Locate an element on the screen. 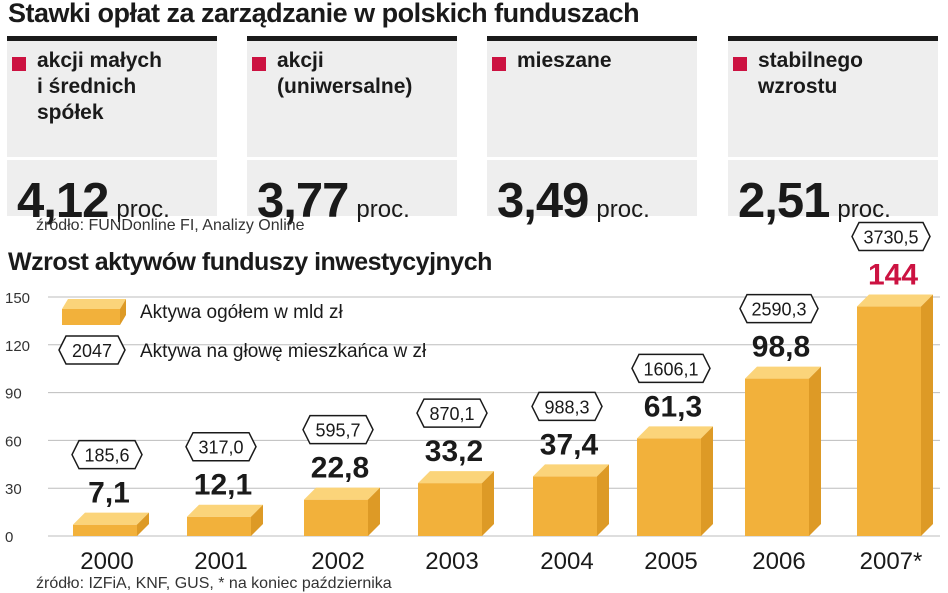 The height and width of the screenshot is (593, 948). fees-source: źródło: FUNDonline FI, Analizy Online is located at coordinates (170, 225).